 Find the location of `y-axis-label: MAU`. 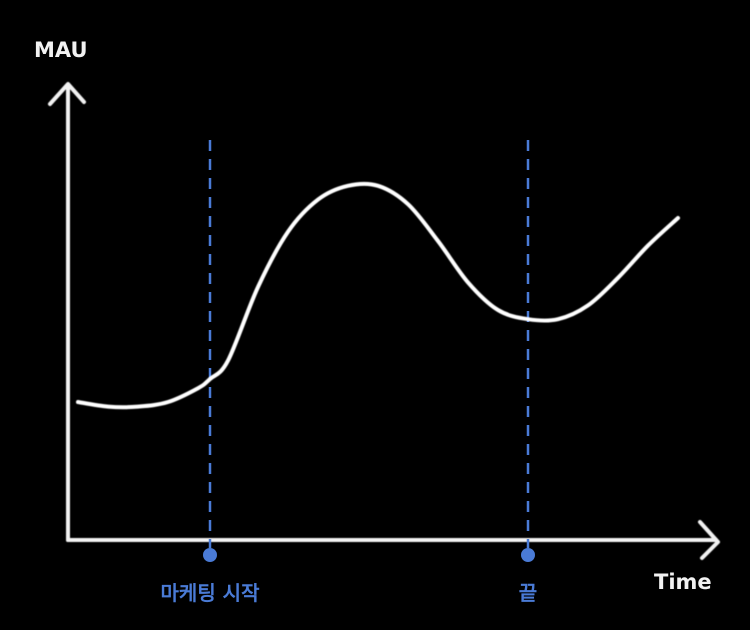

y-axis-label: MAU is located at coordinates (61, 50).